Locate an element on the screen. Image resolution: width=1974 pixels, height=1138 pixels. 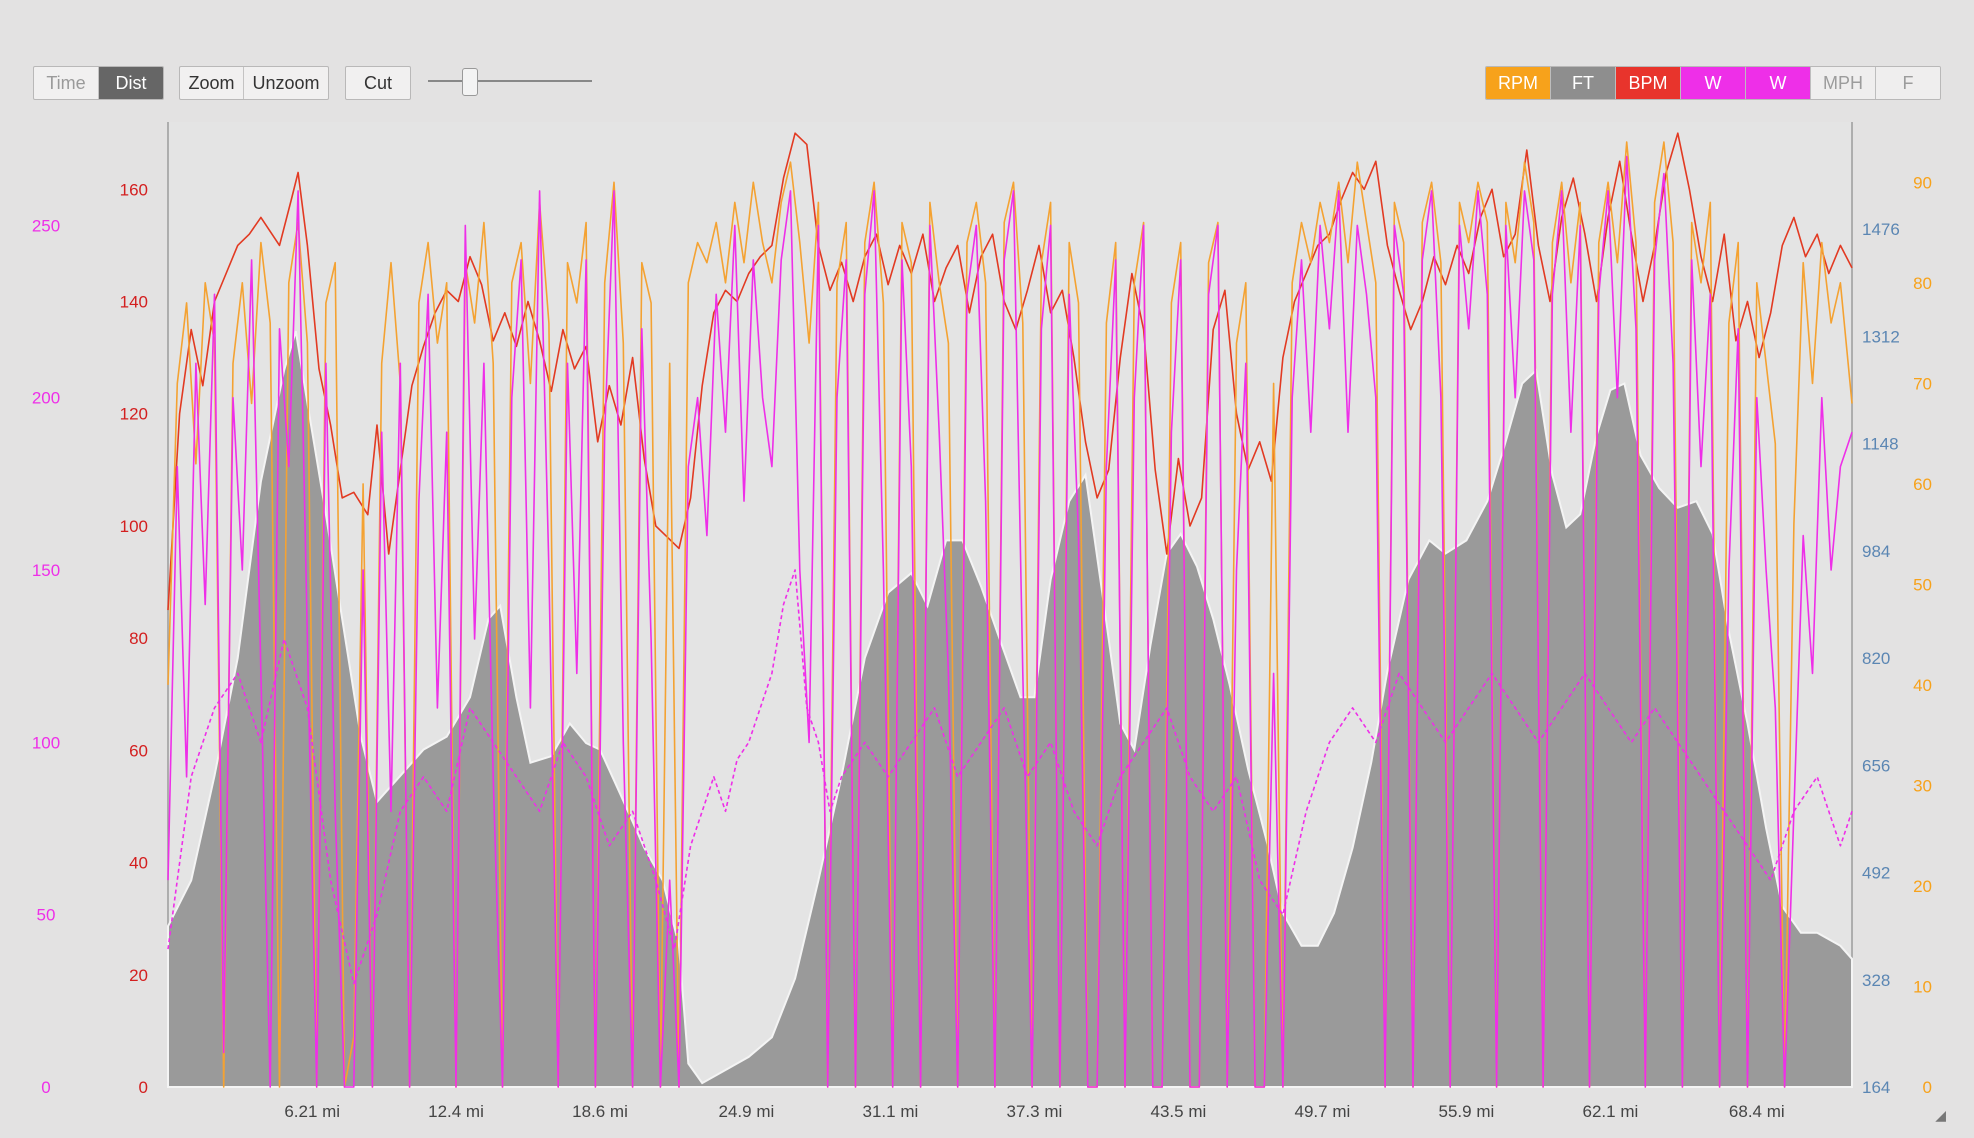
x-tick-label: 37.3 mi is located at coordinates (1035, 1111).